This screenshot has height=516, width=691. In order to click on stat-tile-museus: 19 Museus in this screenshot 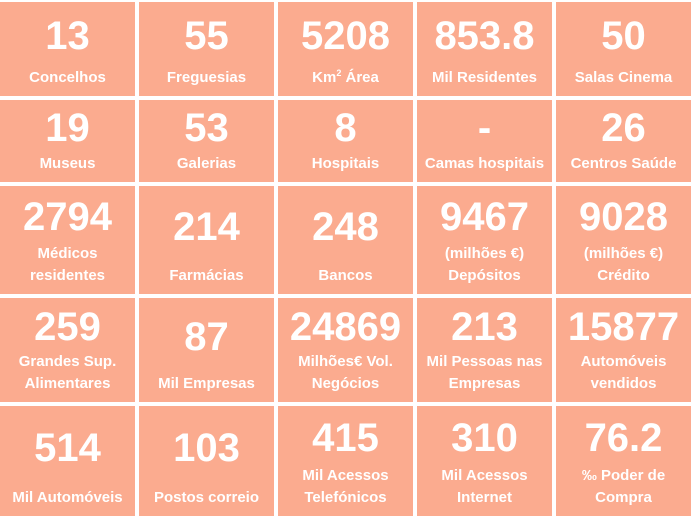, I will do `click(67, 141)`.